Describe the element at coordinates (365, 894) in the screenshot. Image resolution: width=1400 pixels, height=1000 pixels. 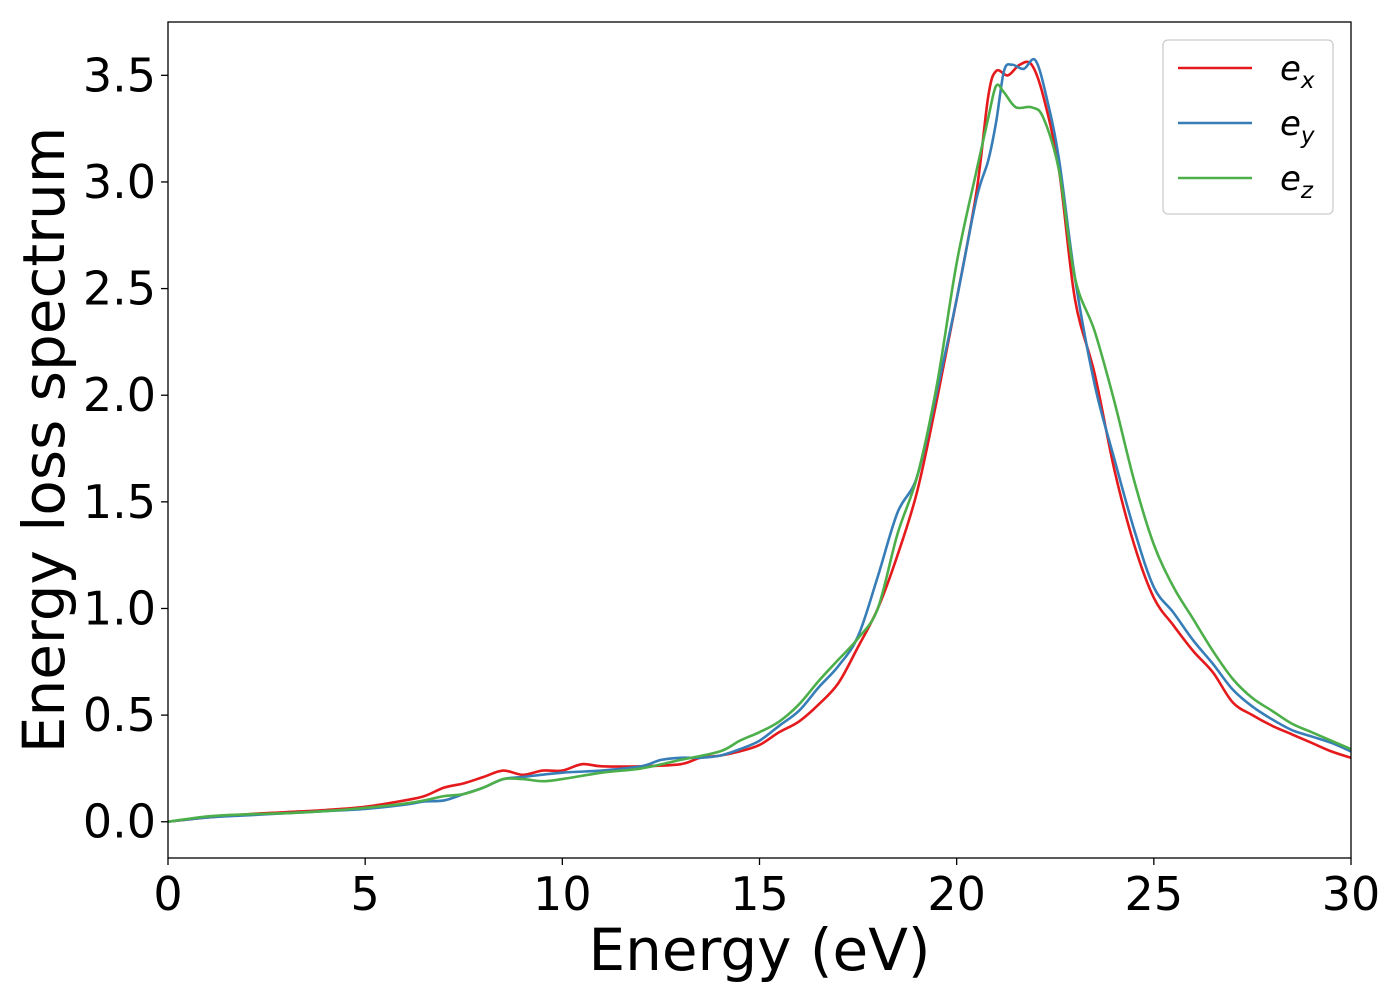
I see `x-tick-label: 5` at that location.